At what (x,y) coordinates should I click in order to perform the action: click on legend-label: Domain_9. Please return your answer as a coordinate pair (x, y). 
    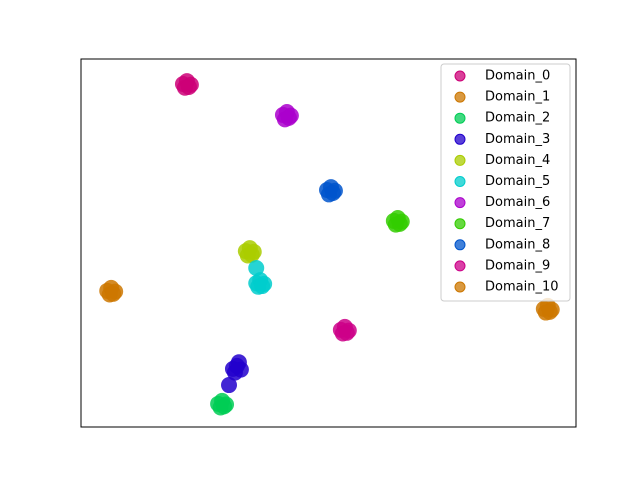
    Looking at the image, I should click on (517, 265).